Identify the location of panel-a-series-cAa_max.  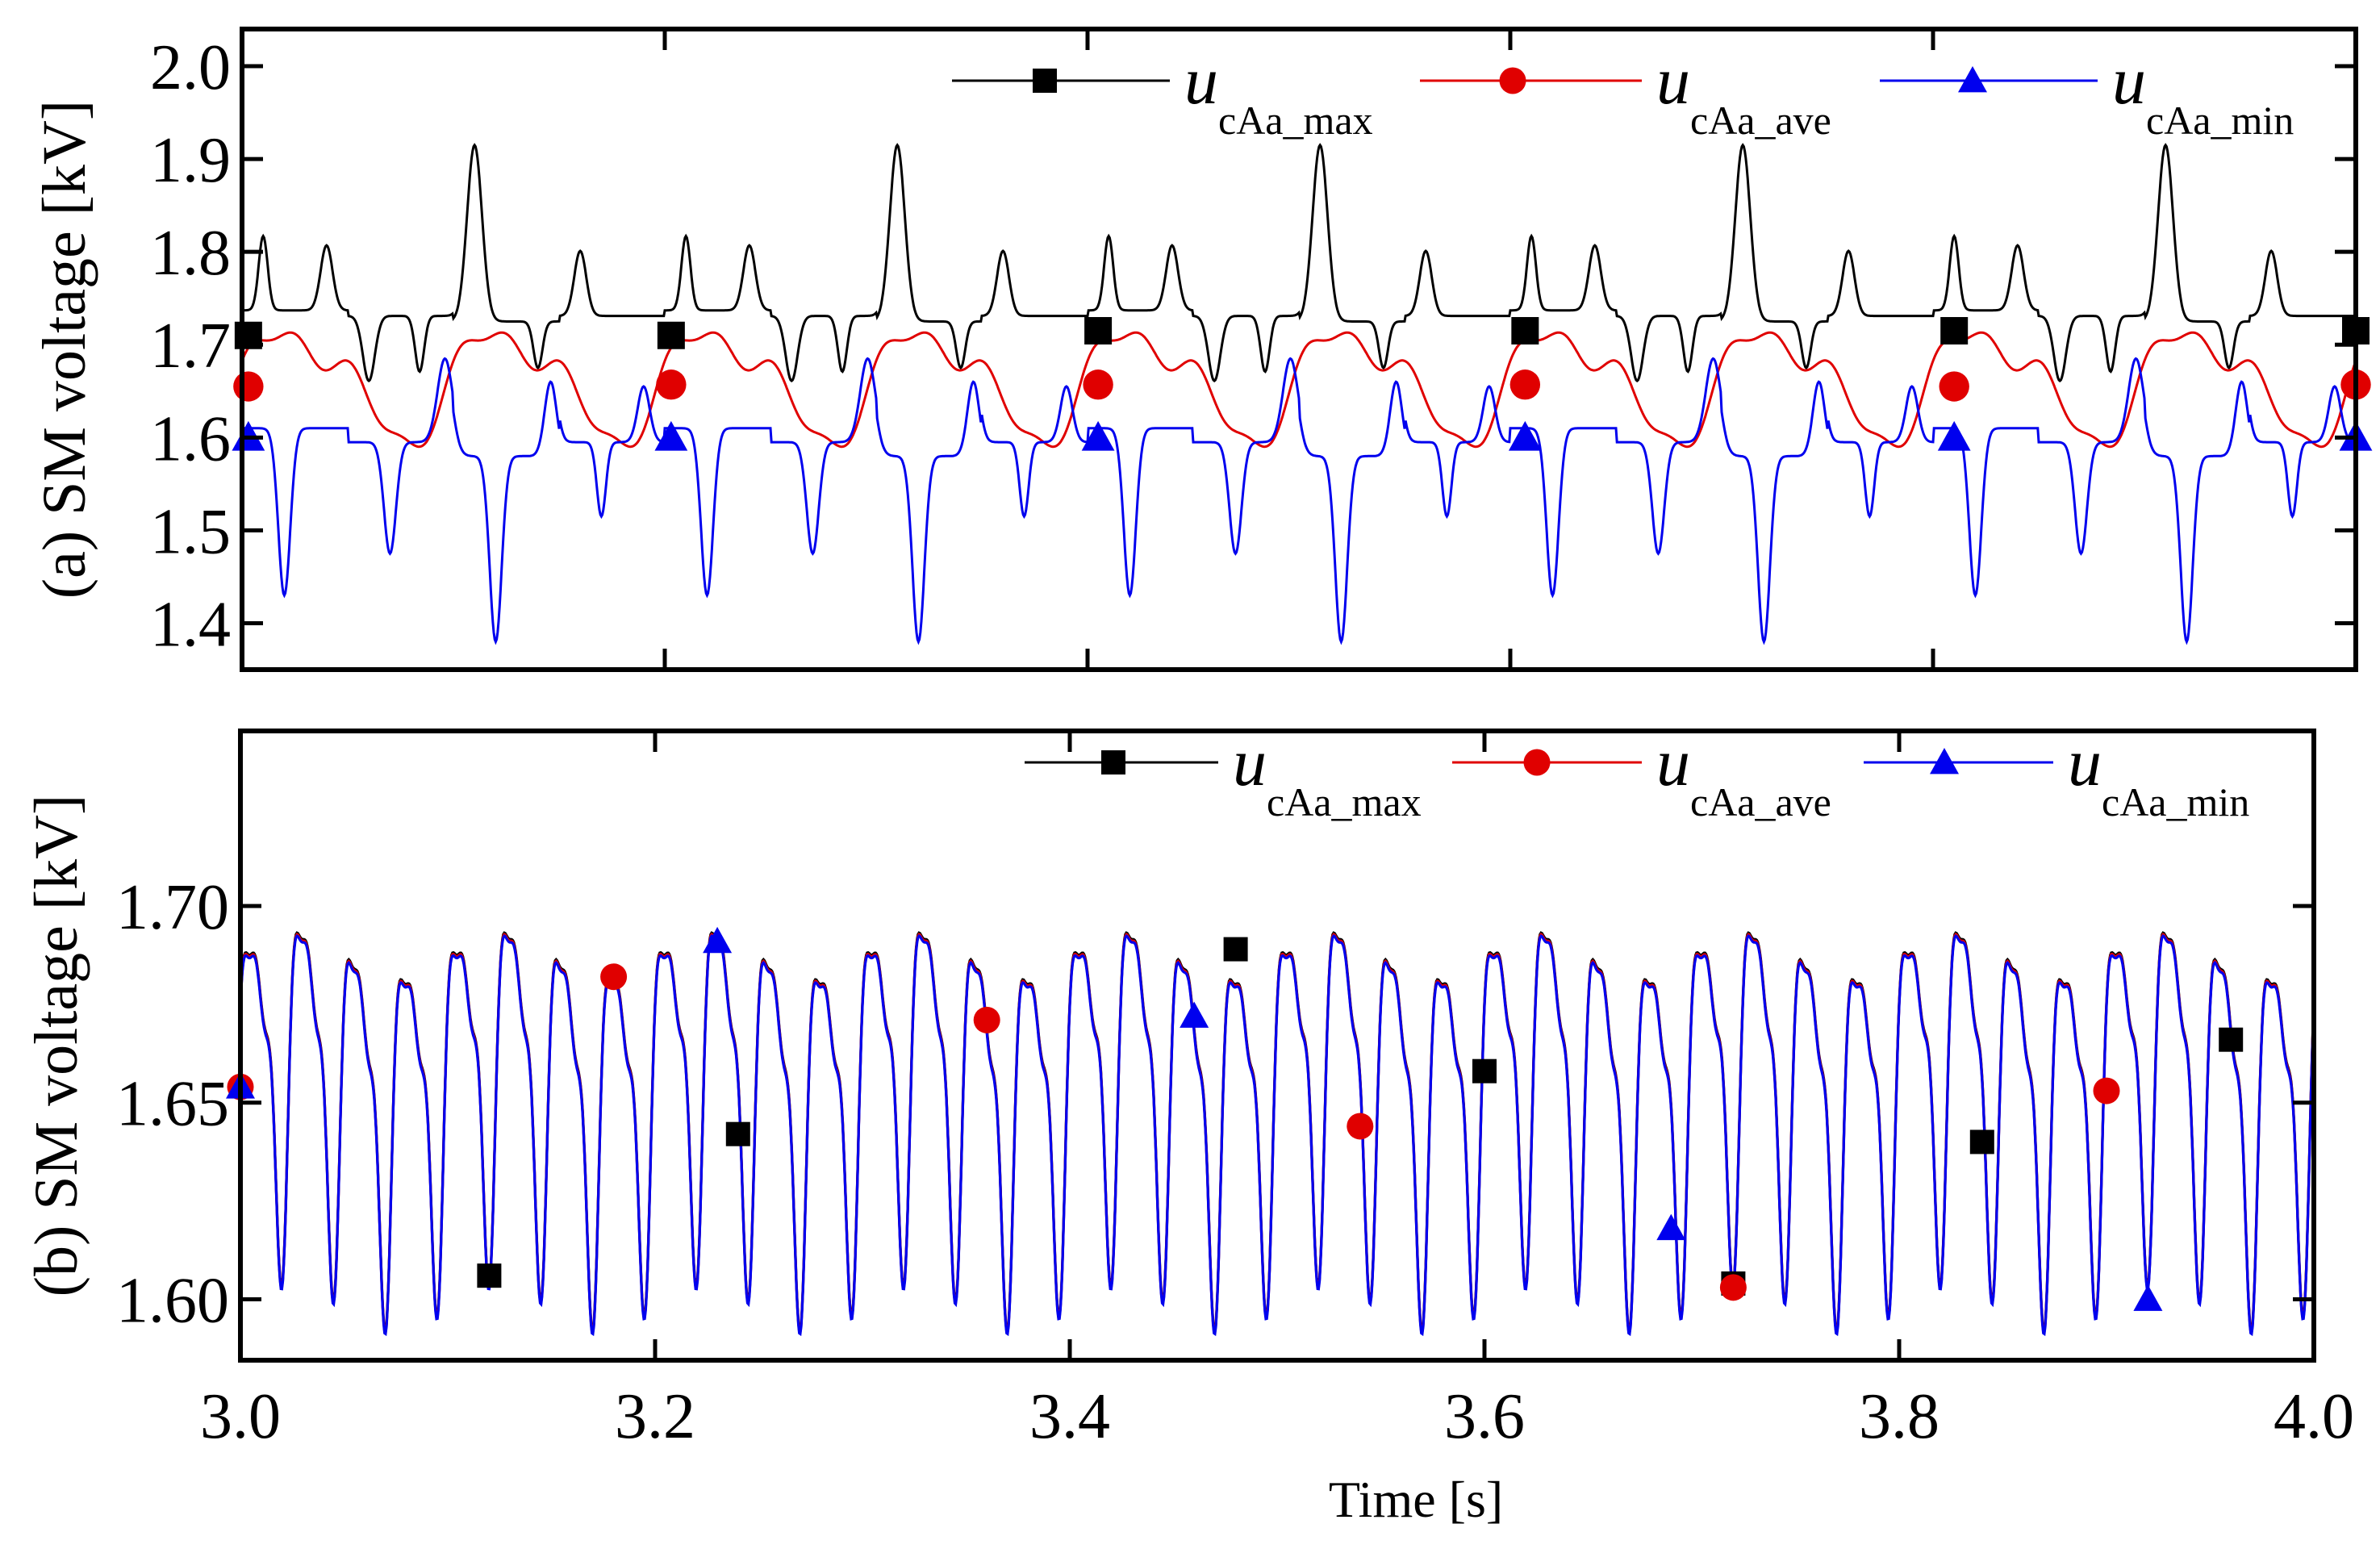
(1299, 263).